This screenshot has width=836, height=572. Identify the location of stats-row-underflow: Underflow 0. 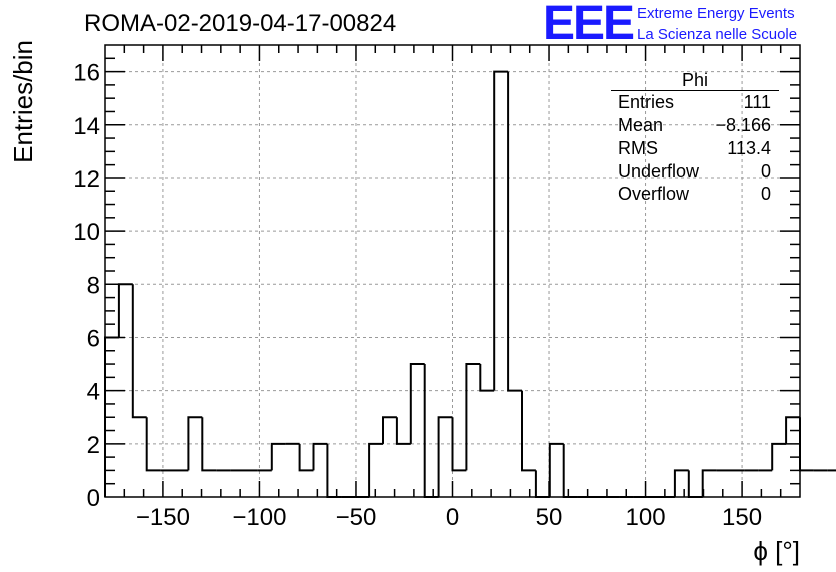
(695, 171).